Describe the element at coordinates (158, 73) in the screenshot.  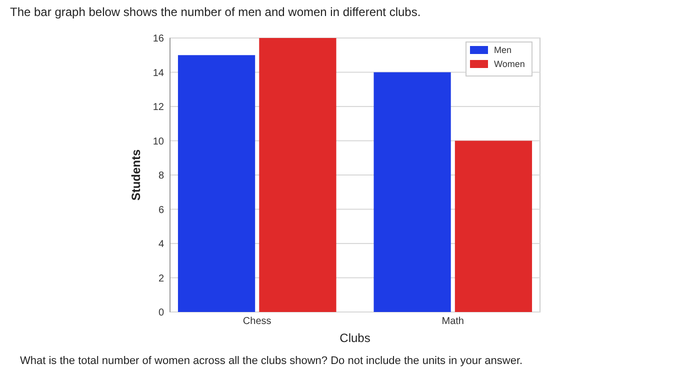
I see `y-tick-label: 14` at that location.